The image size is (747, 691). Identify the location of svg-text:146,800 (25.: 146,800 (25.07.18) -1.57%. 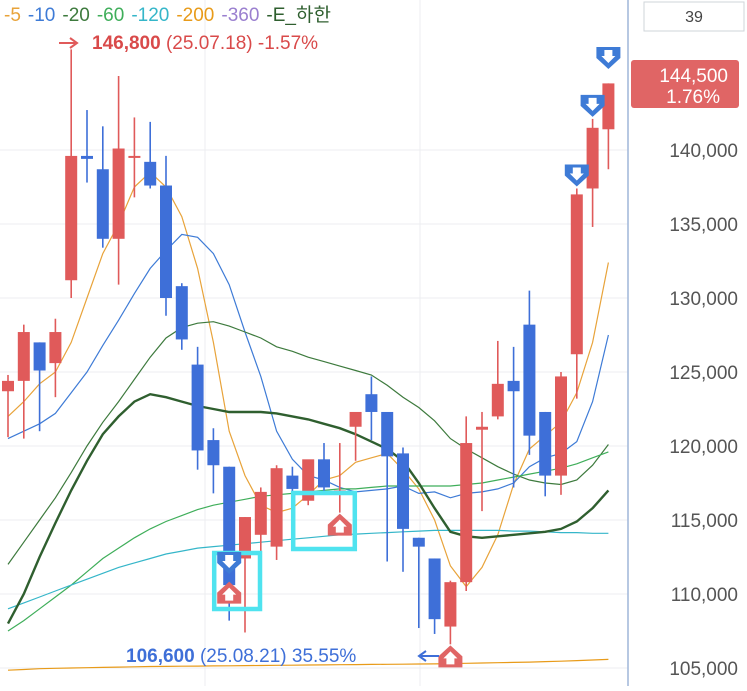
(205, 43).